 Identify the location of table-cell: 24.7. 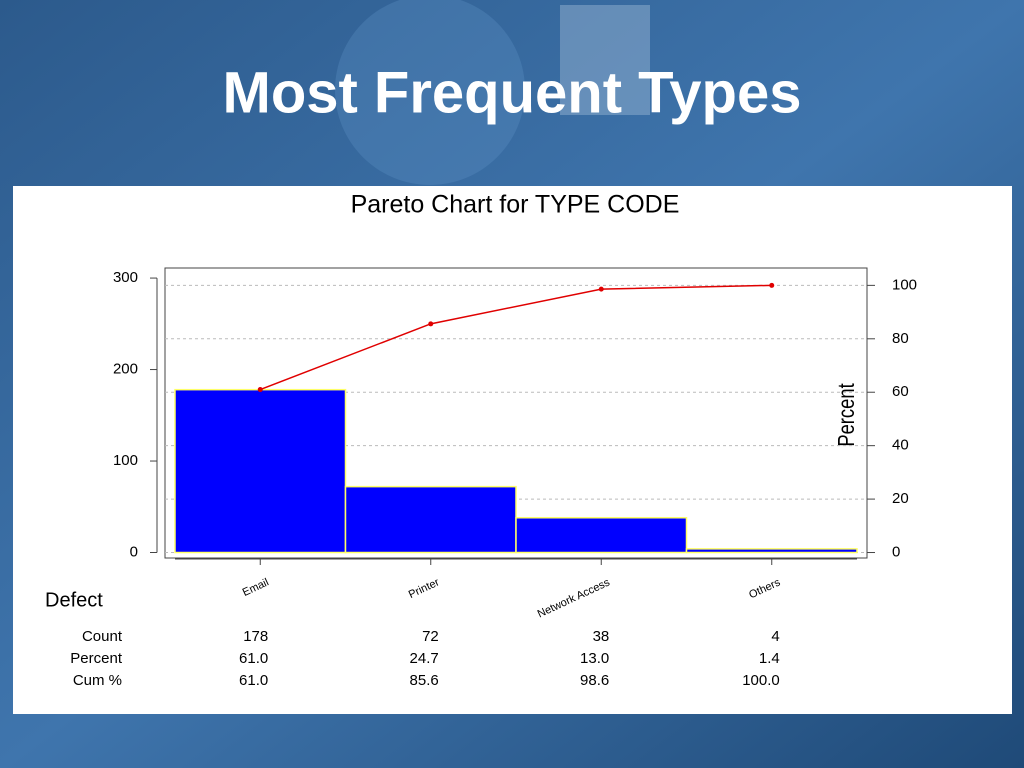
(424, 658).